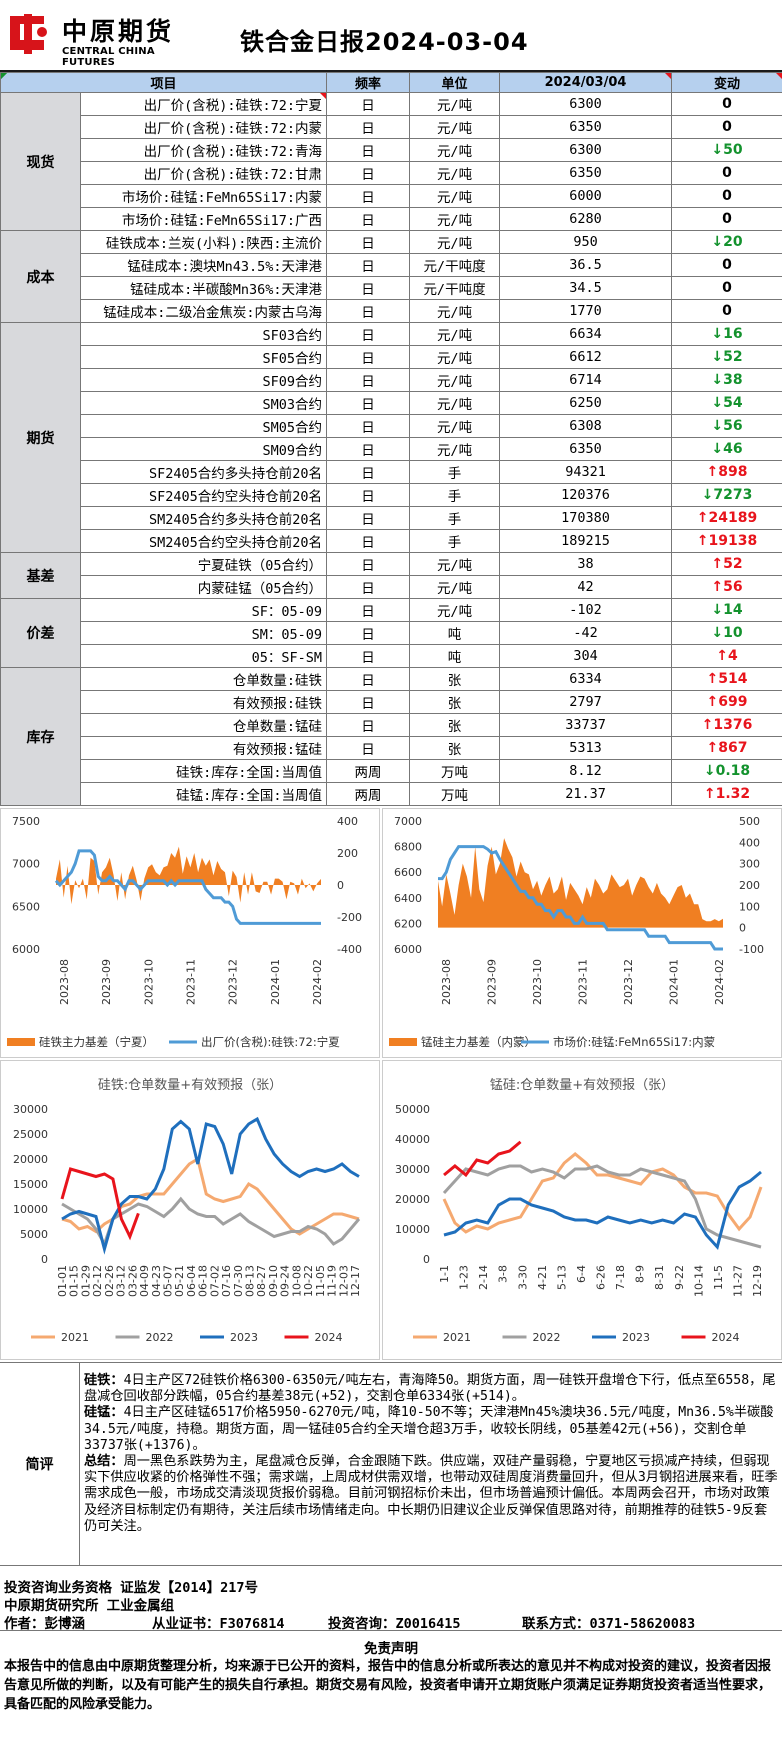  Describe the element at coordinates (44, 1259) in the screenshot. I see `y-tick-label: 0` at that location.